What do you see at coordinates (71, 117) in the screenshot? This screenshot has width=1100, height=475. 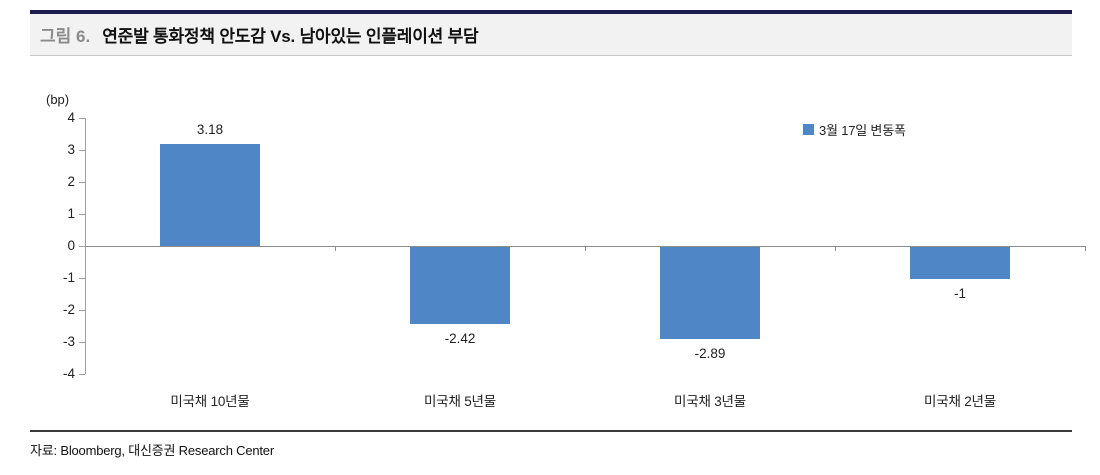 I see `y-axis-tick-label: 4` at bounding box center [71, 117].